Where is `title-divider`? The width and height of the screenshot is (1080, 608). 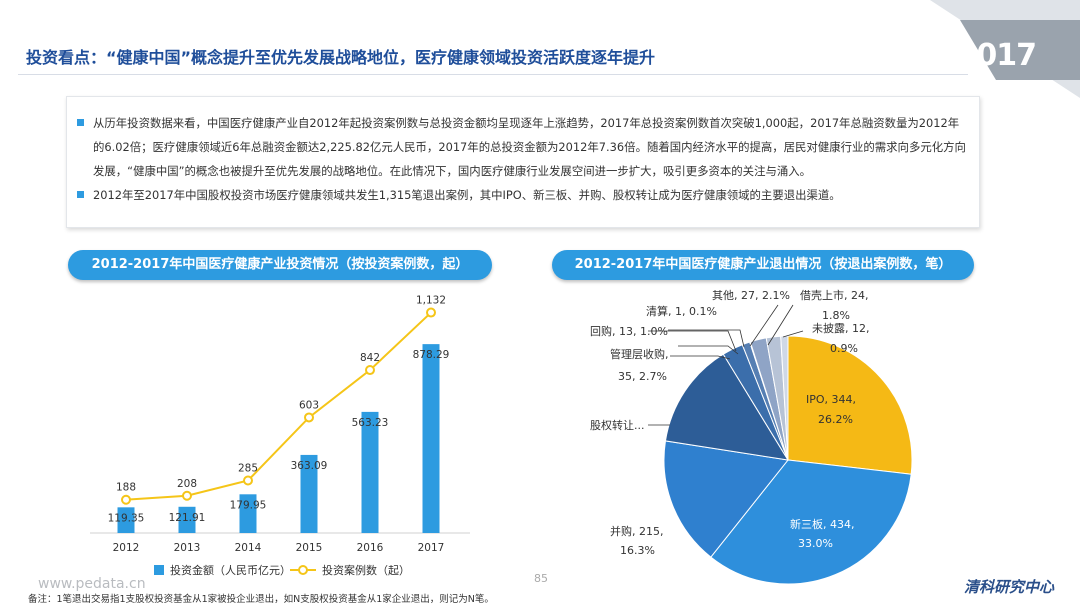
title-divider is located at coordinates (493, 74).